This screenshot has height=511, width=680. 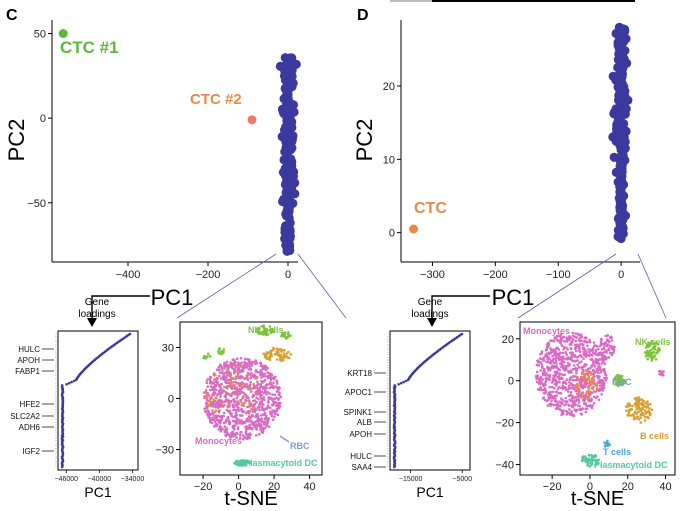 I want to click on tcell-cell, so click(x=605, y=446).